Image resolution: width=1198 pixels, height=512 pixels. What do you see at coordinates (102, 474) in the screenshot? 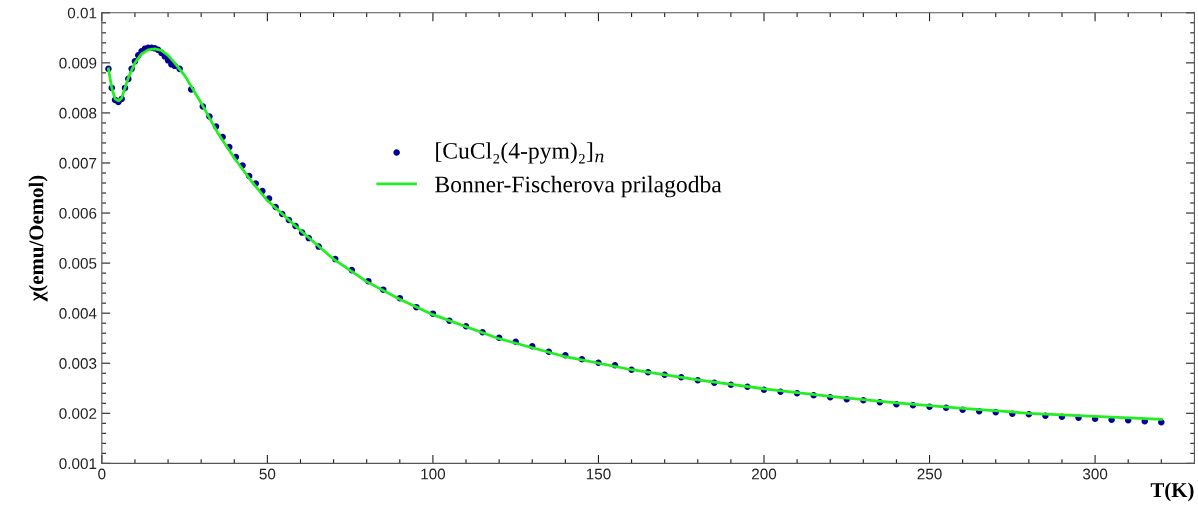
I see `x-tick-label: 0` at bounding box center [102, 474].